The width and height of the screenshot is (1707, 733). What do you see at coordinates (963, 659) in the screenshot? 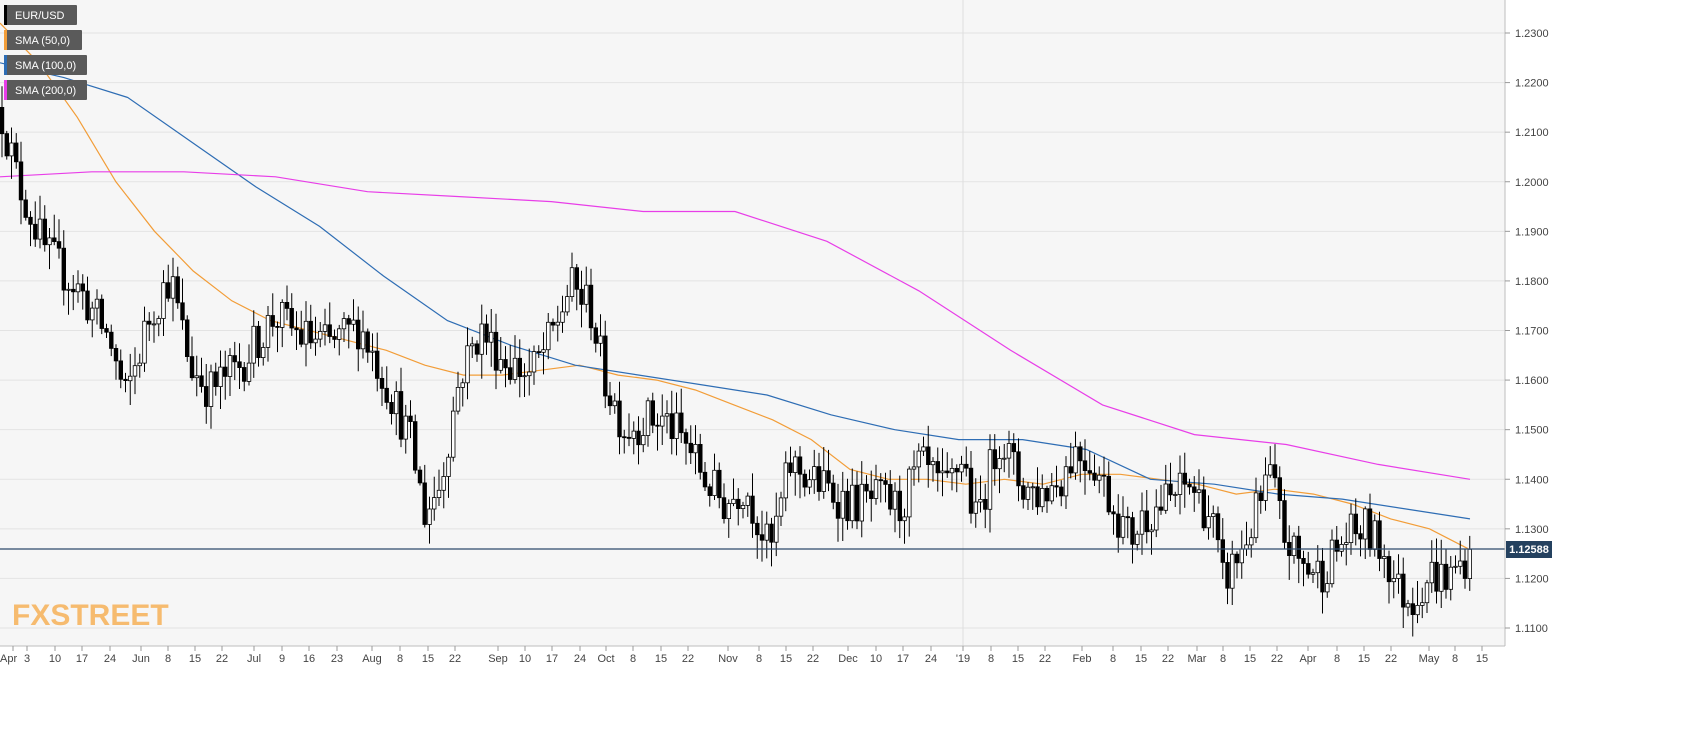
I see `x-tick-label: '19` at bounding box center [963, 659].